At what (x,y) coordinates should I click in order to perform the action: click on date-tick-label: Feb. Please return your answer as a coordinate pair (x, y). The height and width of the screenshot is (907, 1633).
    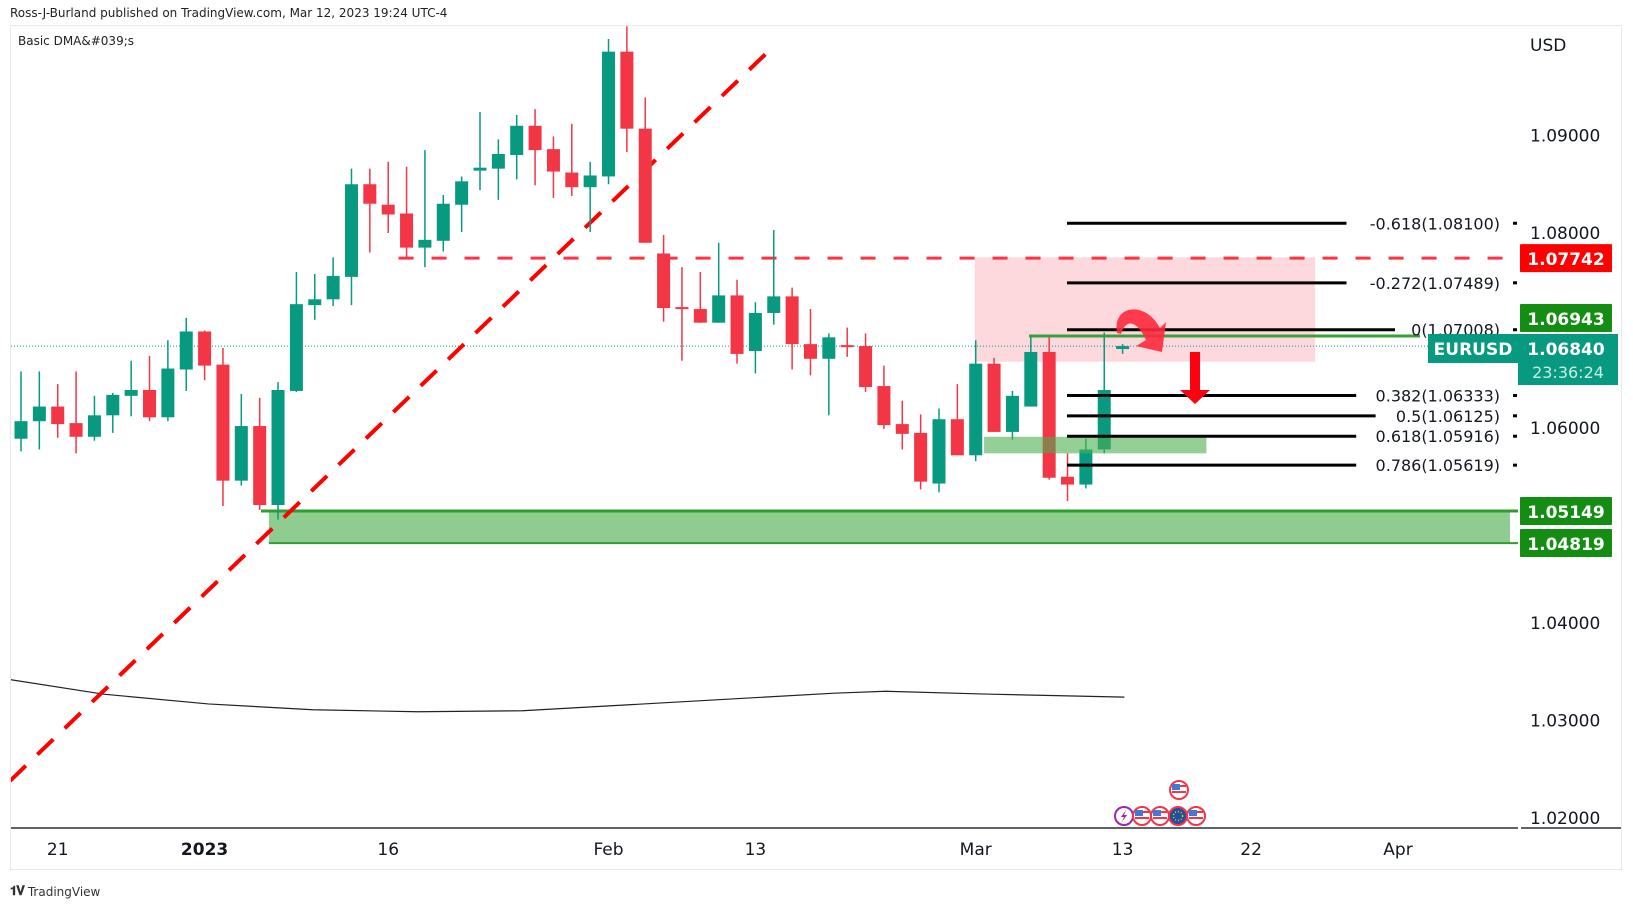
    Looking at the image, I should click on (608, 850).